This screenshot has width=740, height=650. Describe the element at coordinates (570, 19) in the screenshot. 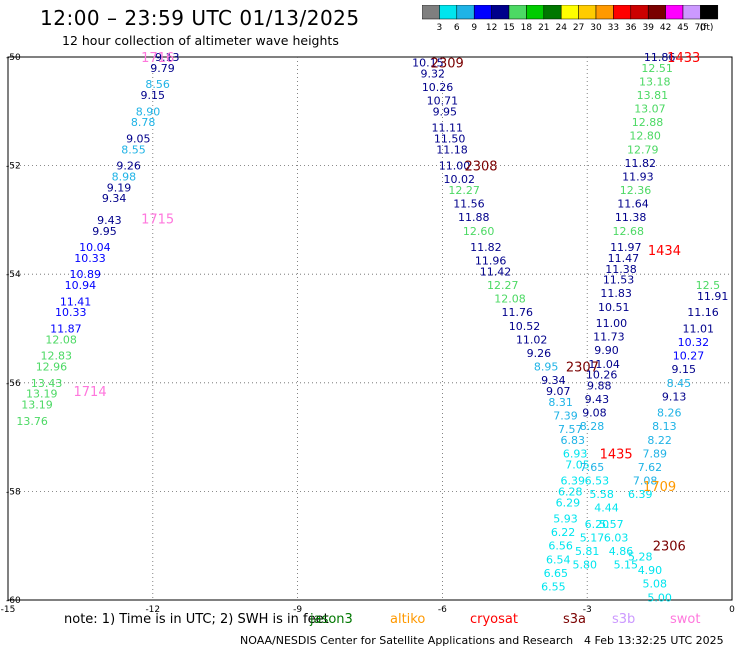

I see `color-legend: 3 6 9 12 15 18 21 24 27 30 33 36 39 42 45 70(ft)` at that location.